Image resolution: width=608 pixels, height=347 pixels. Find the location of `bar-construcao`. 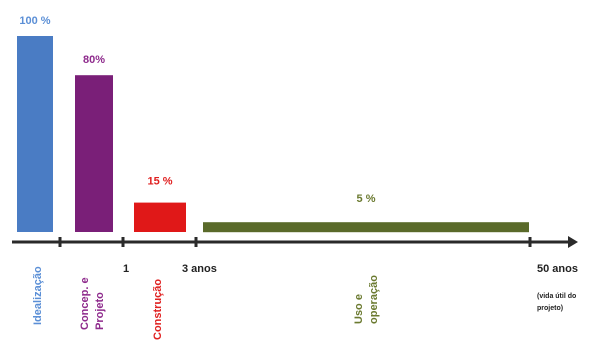

bar-construcao is located at coordinates (160, 217).